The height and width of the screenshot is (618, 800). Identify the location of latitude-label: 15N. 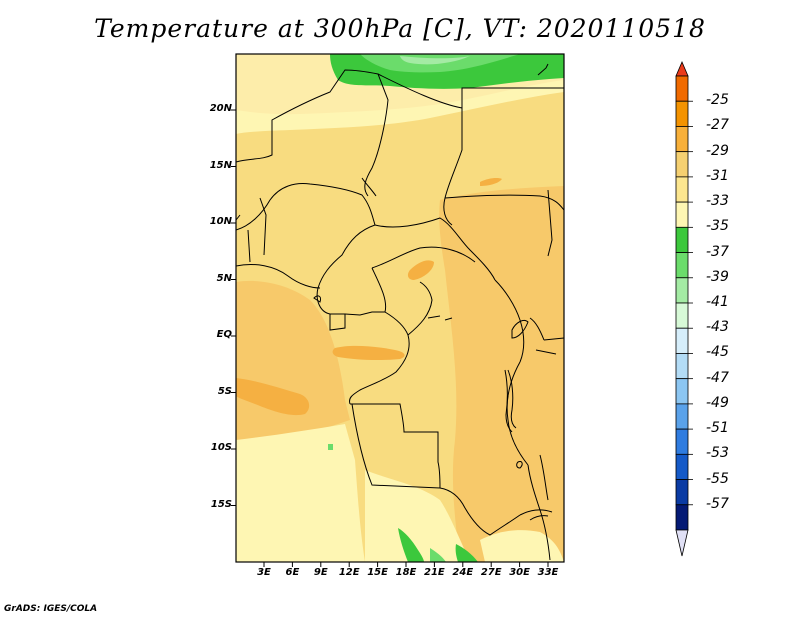
(220, 165).